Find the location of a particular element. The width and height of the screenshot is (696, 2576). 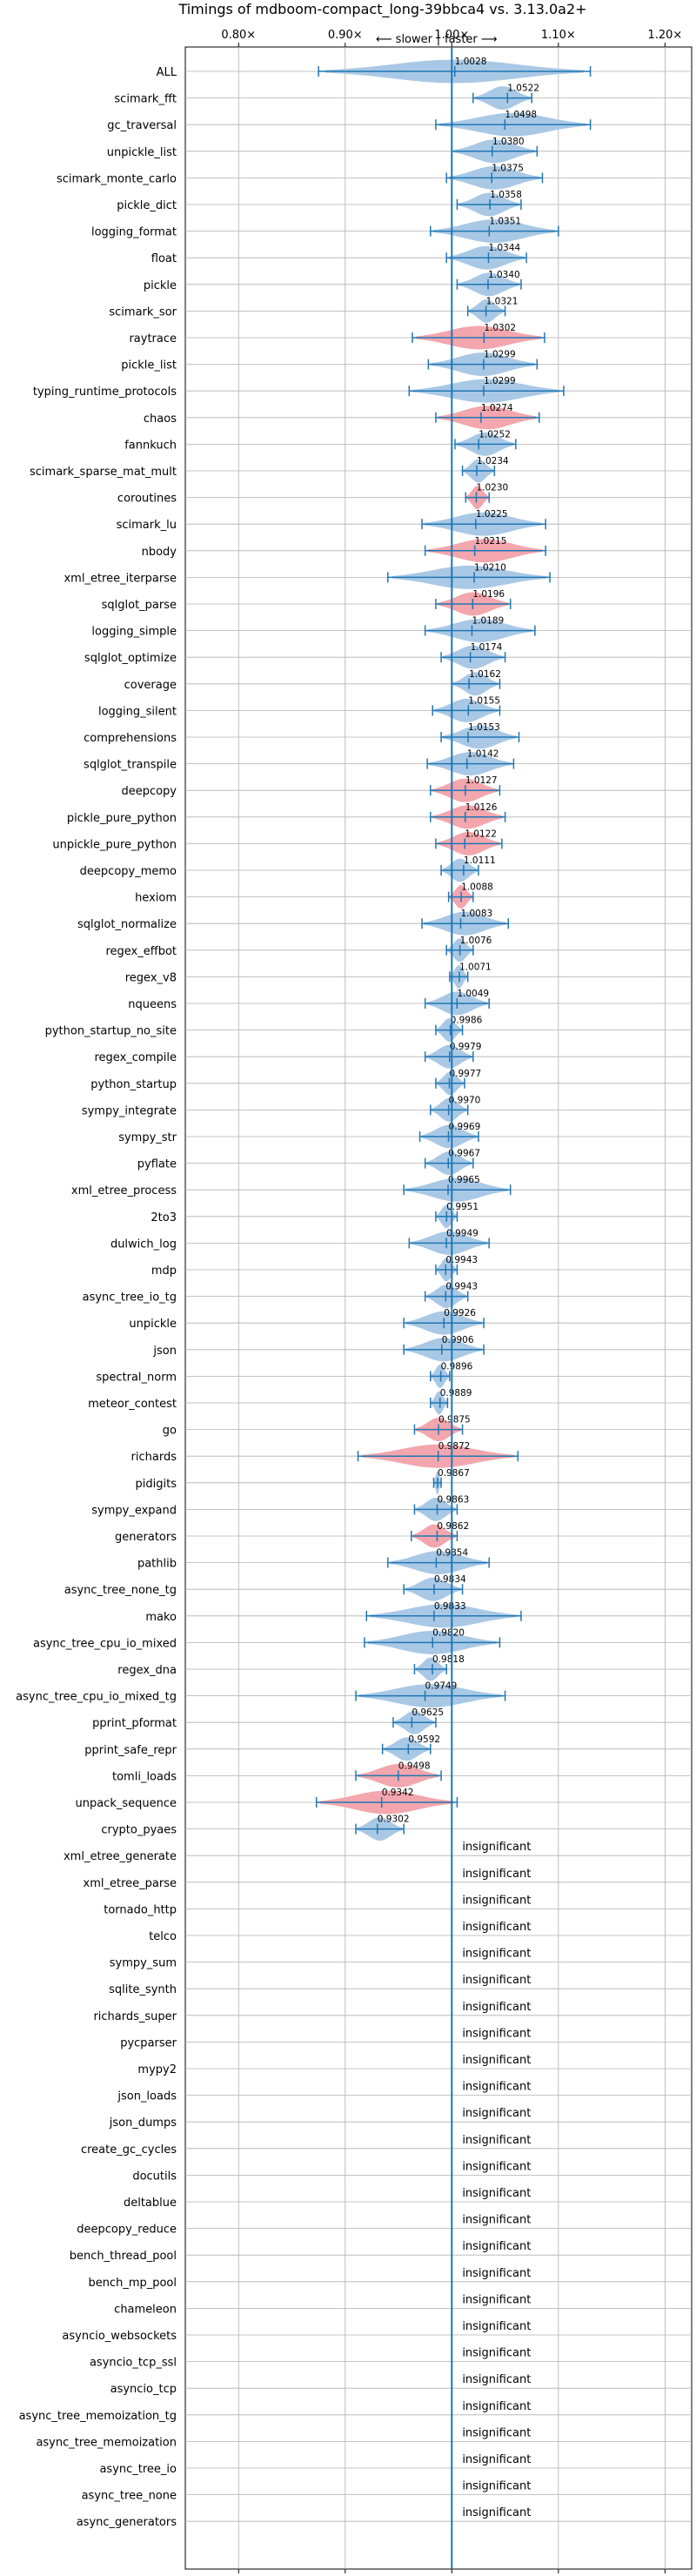

y-label-regex_dna: regex_dna is located at coordinates (147, 1670).